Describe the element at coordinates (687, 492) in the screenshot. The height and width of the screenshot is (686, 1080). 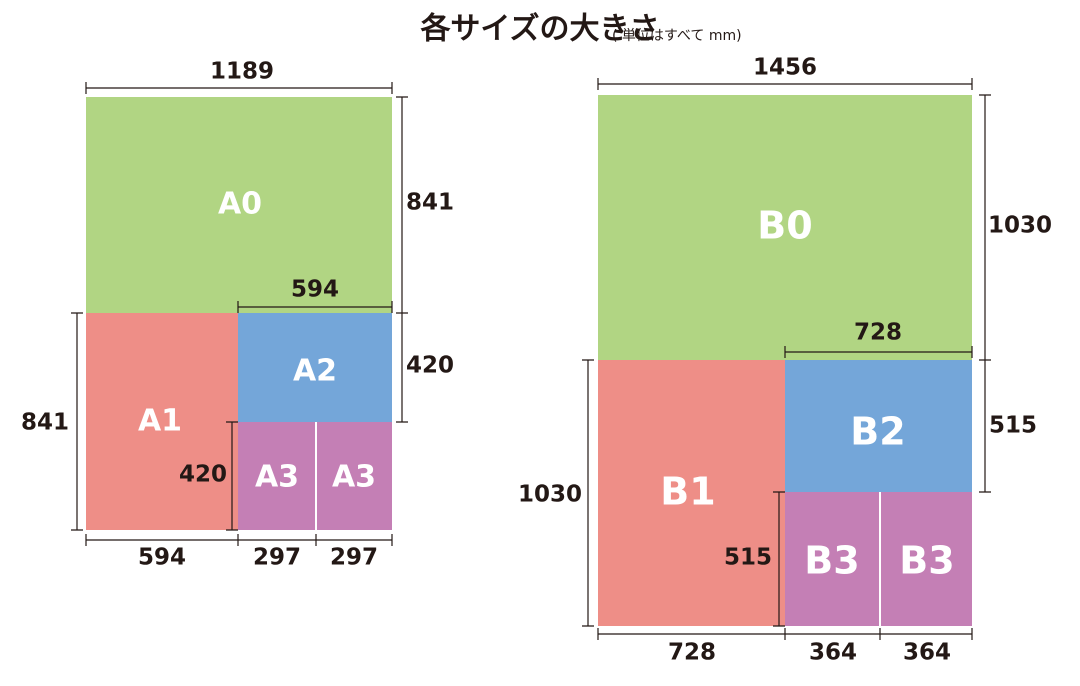
I see `sheet-label: B1` at that location.